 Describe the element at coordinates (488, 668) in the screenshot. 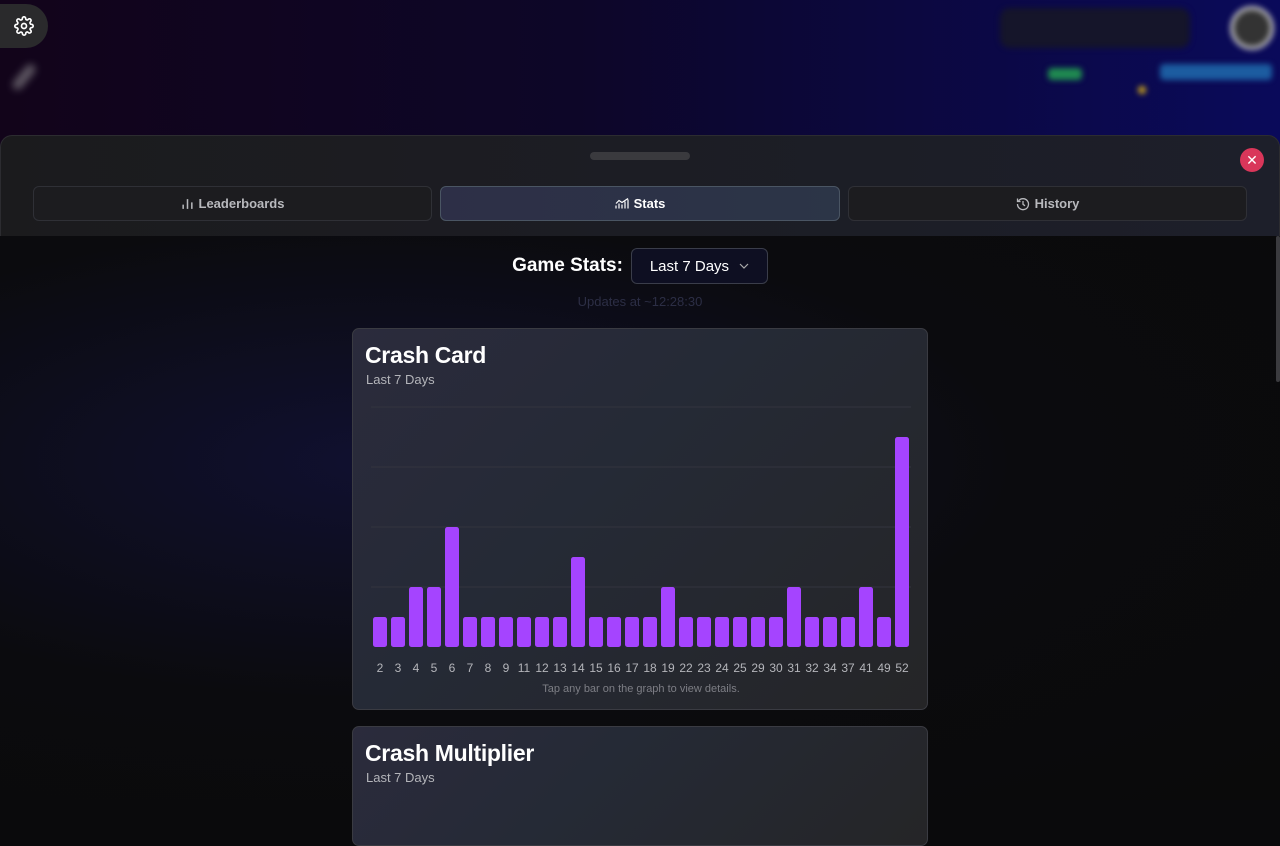

I see `x-tick-label: 8` at that location.